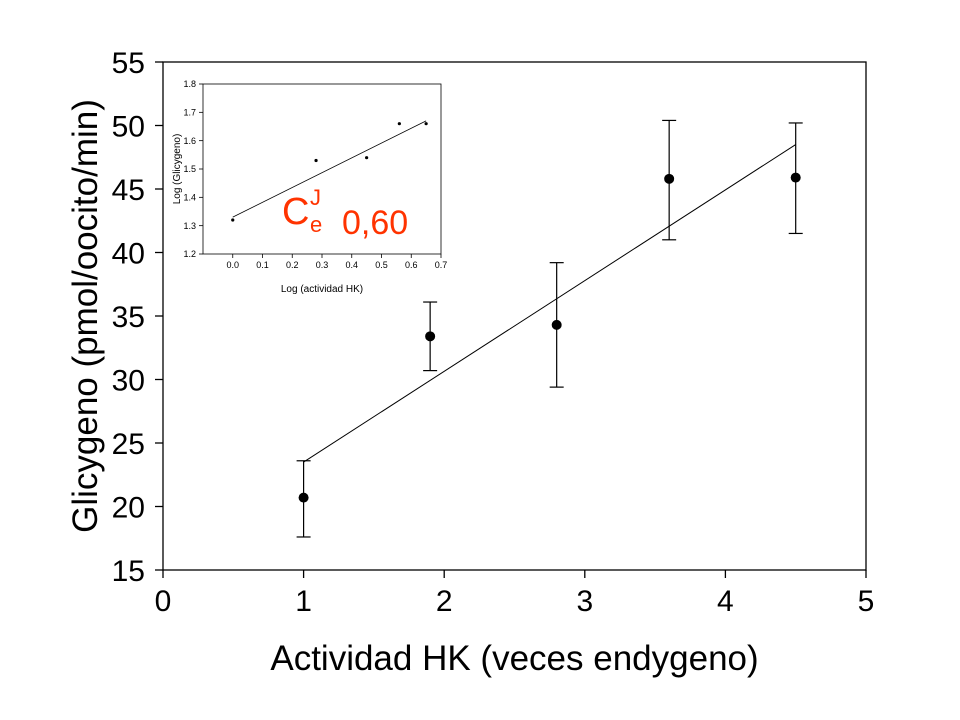  What do you see at coordinates (189, 226) in the screenshot?
I see `y-tick-label: 1.3` at bounding box center [189, 226].